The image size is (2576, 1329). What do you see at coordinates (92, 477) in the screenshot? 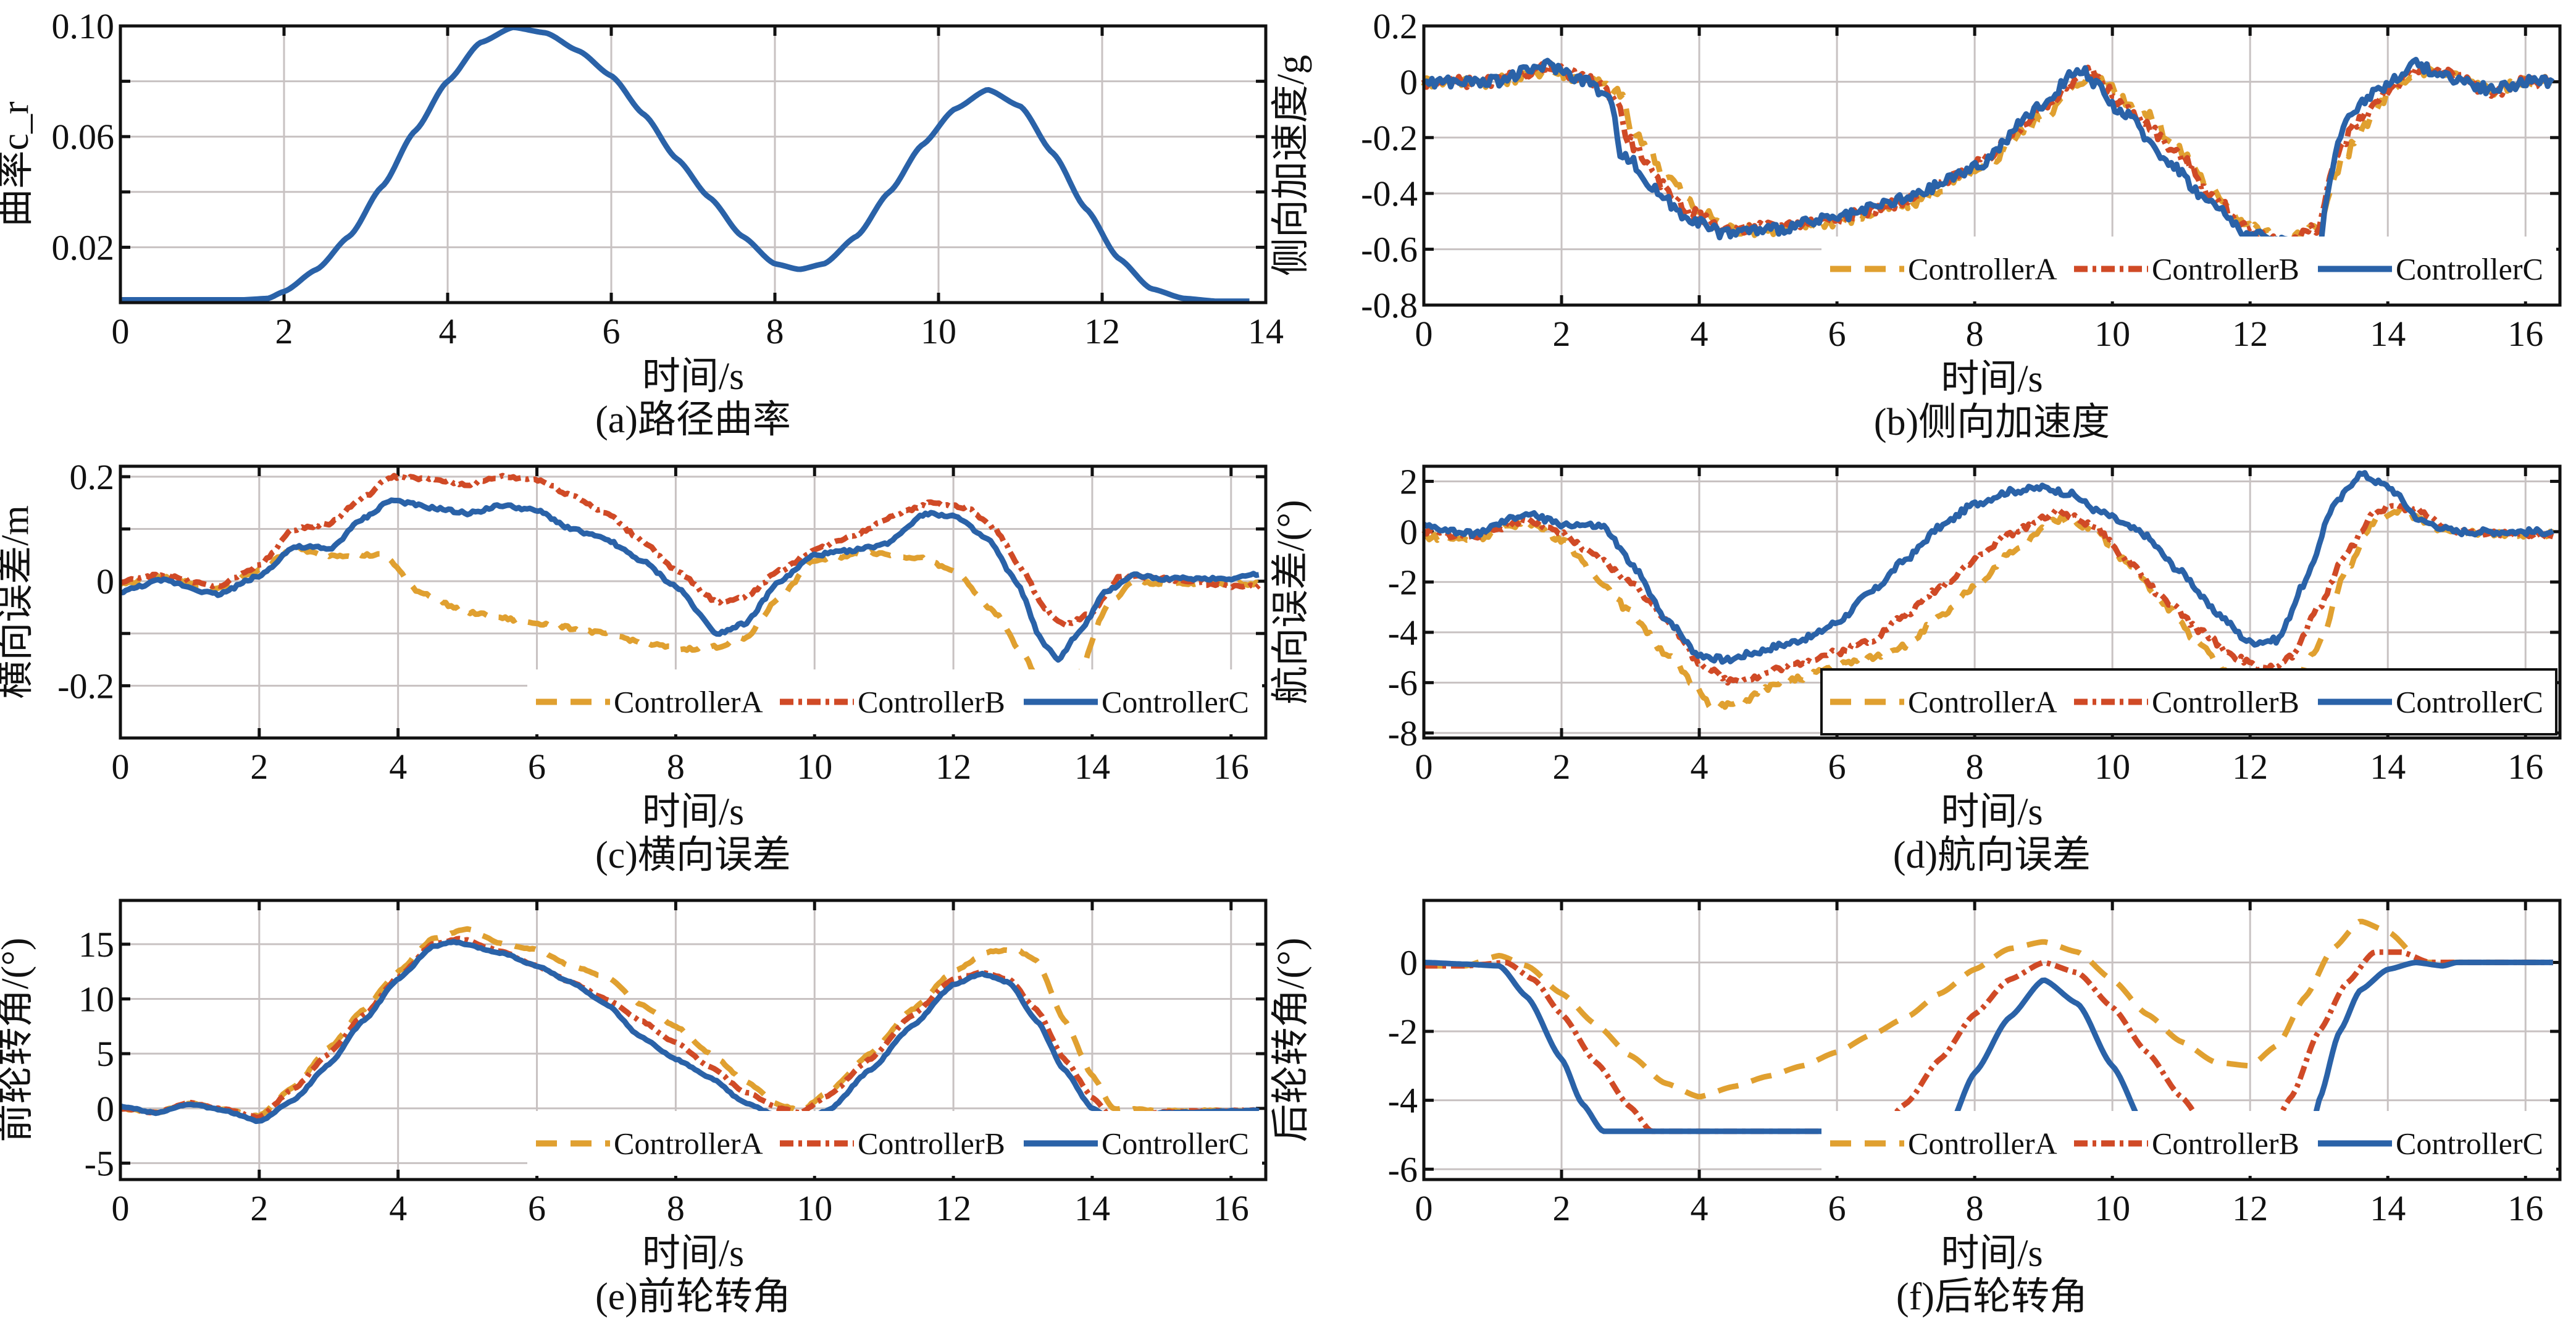
I see `y-tick-label: 0.2` at bounding box center [92, 477].